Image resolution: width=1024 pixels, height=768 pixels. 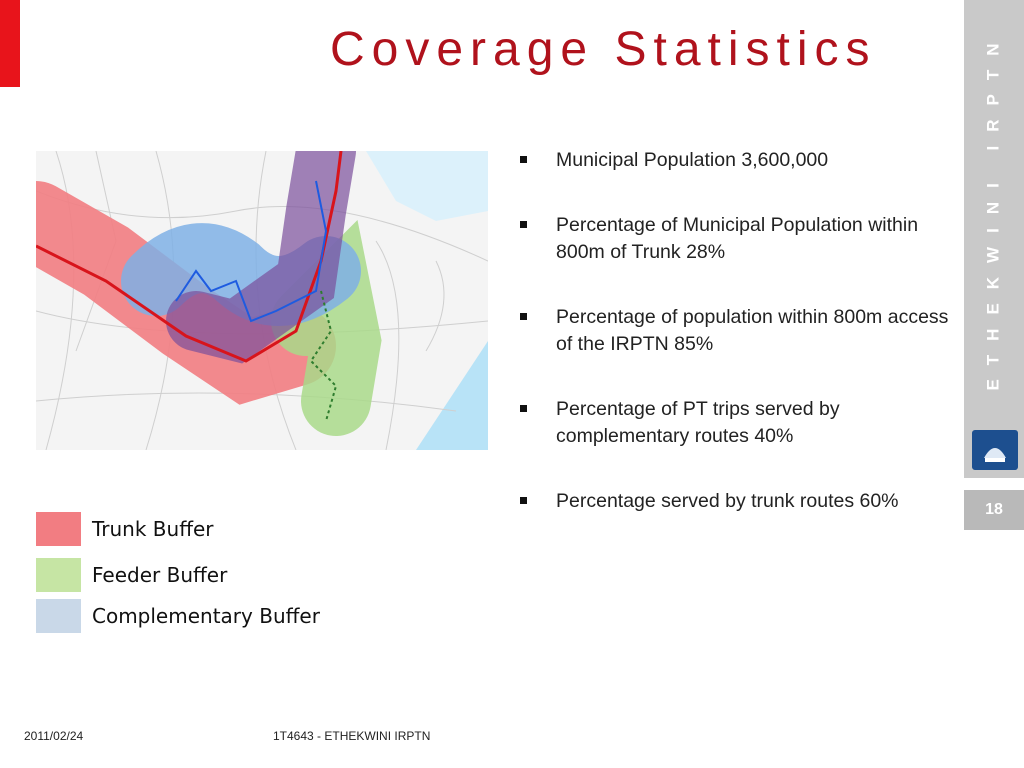 What do you see at coordinates (206, 616) in the screenshot?
I see `legend-label-complementary: Complementary Buffer` at bounding box center [206, 616].